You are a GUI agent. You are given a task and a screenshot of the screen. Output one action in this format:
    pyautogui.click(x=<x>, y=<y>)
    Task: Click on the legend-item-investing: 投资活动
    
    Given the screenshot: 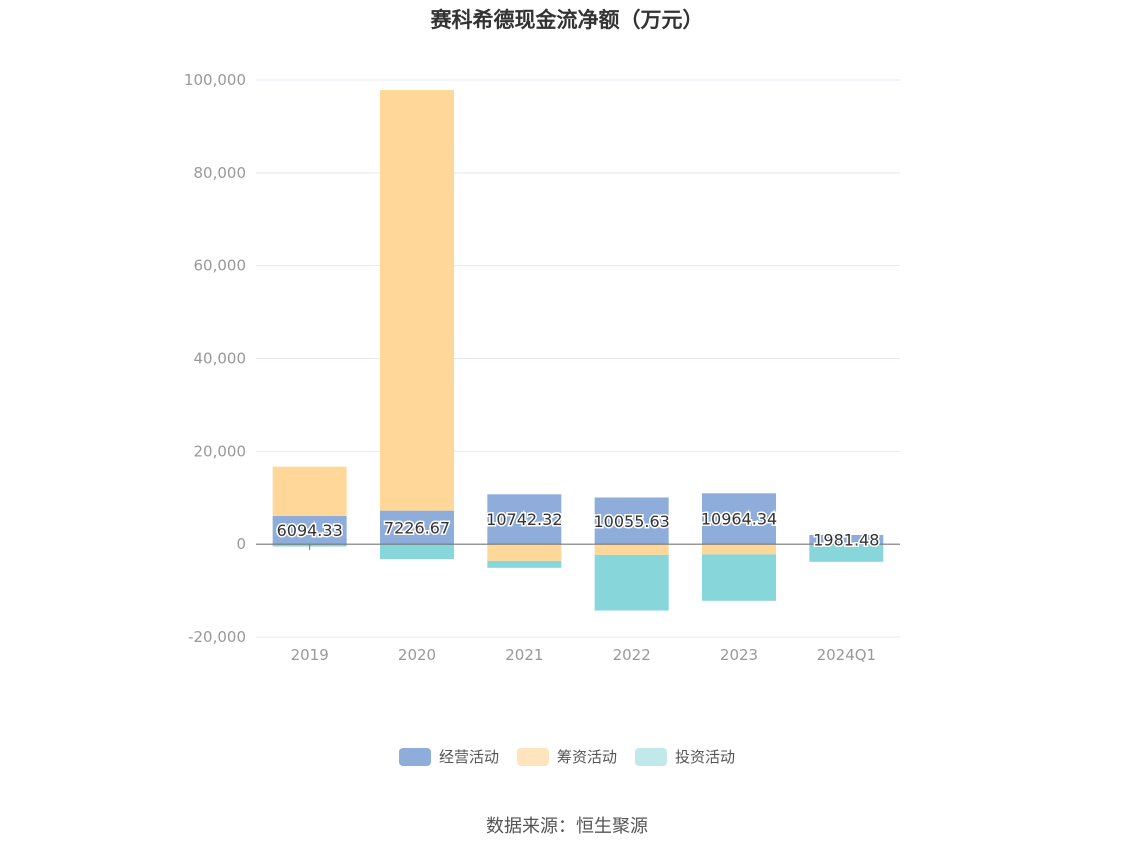 What is the action you would take?
    pyautogui.click(x=685, y=756)
    